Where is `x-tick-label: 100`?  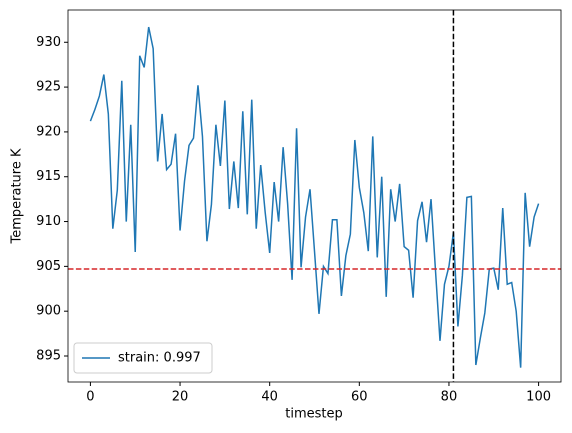 x-tick-label: 100 is located at coordinates (538, 397).